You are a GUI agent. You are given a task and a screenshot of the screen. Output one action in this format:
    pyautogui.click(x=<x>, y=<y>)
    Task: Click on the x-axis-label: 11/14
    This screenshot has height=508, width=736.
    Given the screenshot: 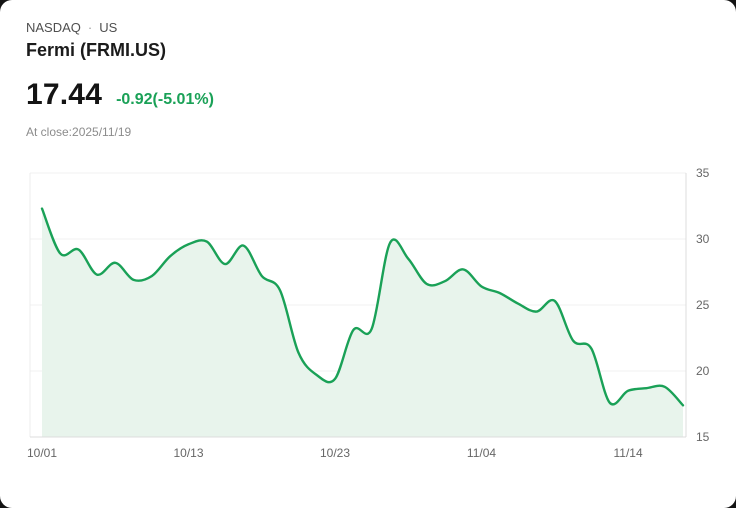 What is the action you would take?
    pyautogui.click(x=628, y=453)
    